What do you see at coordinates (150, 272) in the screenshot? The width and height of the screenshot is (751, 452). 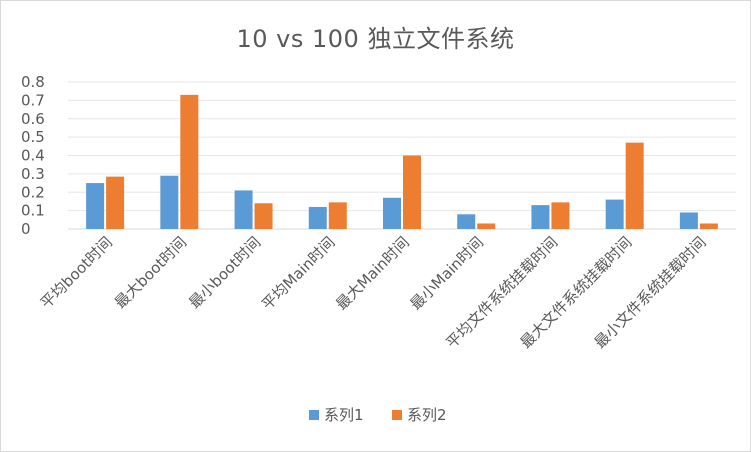 I see `x-tick-label: 最大boot时间` at bounding box center [150, 272].